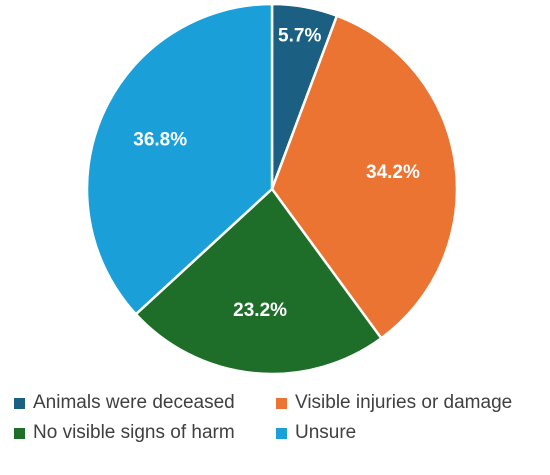 The image size is (550, 475). Describe the element at coordinates (404, 402) in the screenshot. I see `legend-label: Visible injuries or damage` at that location.